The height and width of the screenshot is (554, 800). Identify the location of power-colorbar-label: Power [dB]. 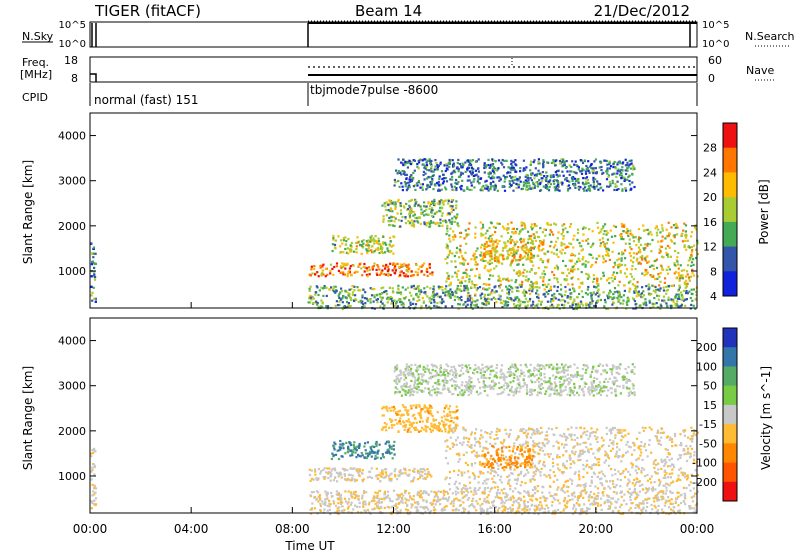
(764, 211).